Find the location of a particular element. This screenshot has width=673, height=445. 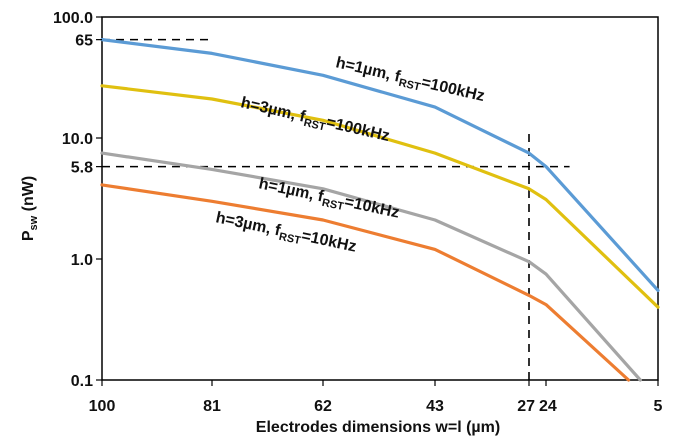

y-tick-label: 0.1 is located at coordinates (82, 381).